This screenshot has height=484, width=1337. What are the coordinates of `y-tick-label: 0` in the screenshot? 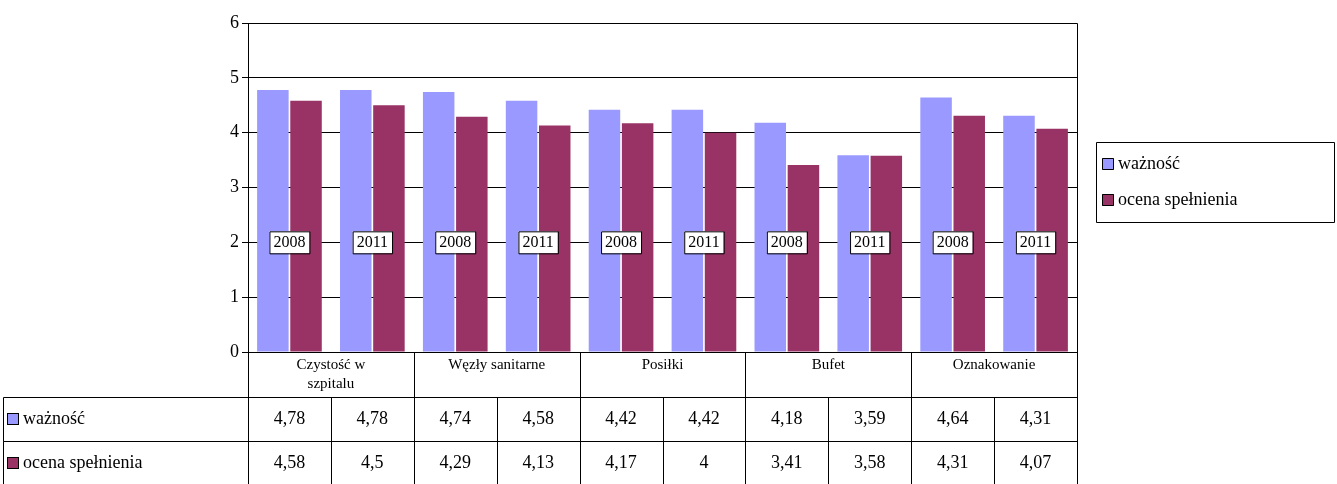 It's located at (234, 350).